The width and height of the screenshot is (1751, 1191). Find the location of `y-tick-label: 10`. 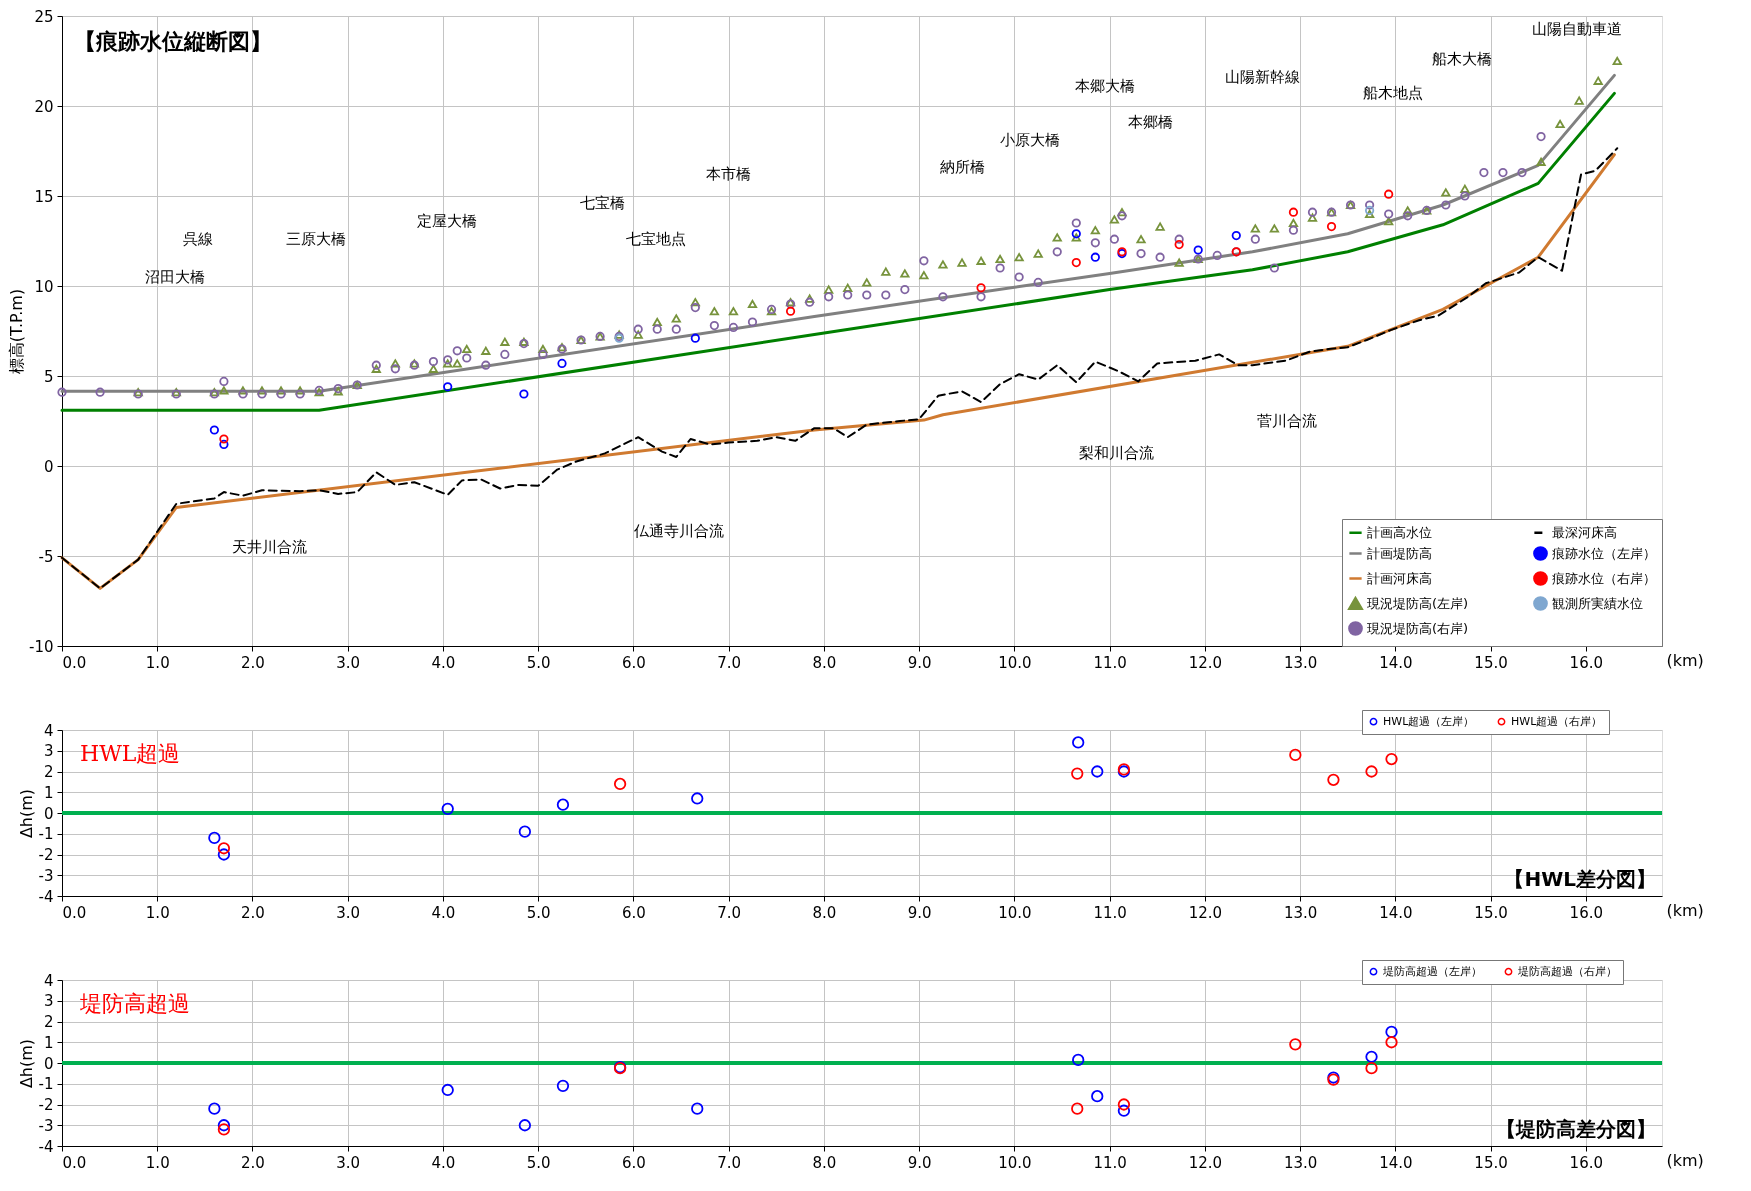

y-tick-label: 10 is located at coordinates (44, 286).